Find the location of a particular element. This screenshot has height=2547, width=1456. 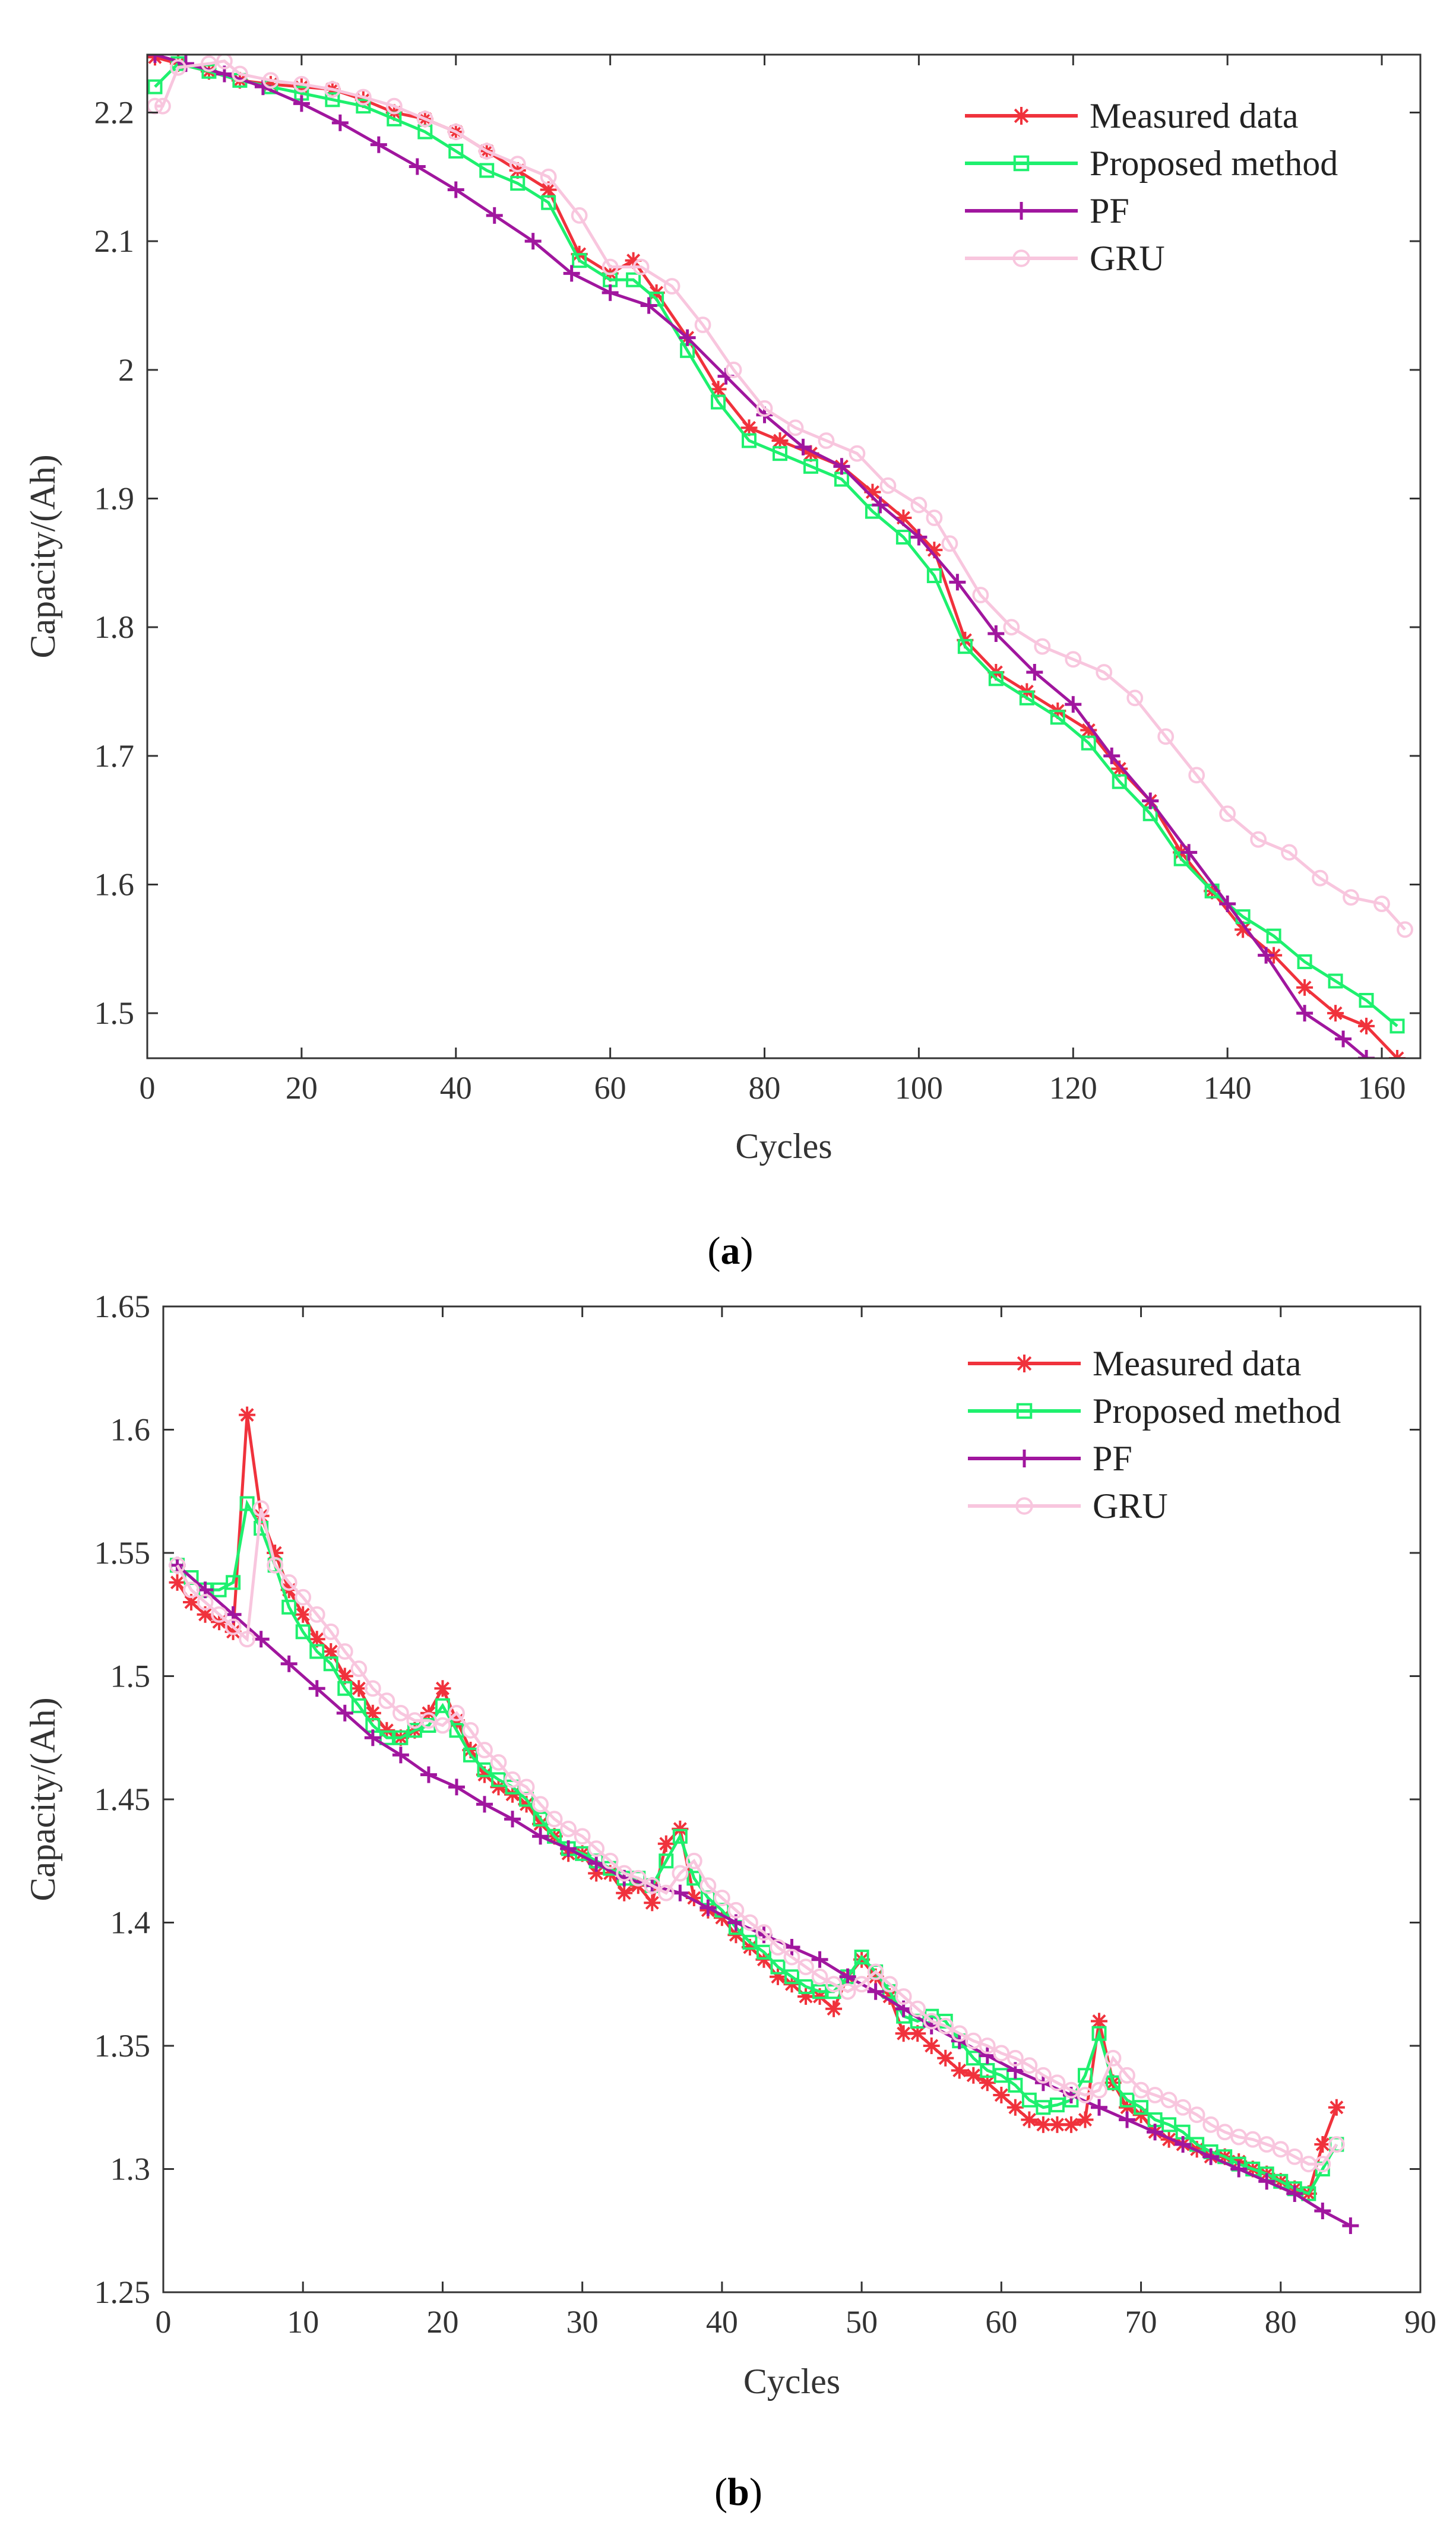

x-tick-label: 160 is located at coordinates (1382, 1088).